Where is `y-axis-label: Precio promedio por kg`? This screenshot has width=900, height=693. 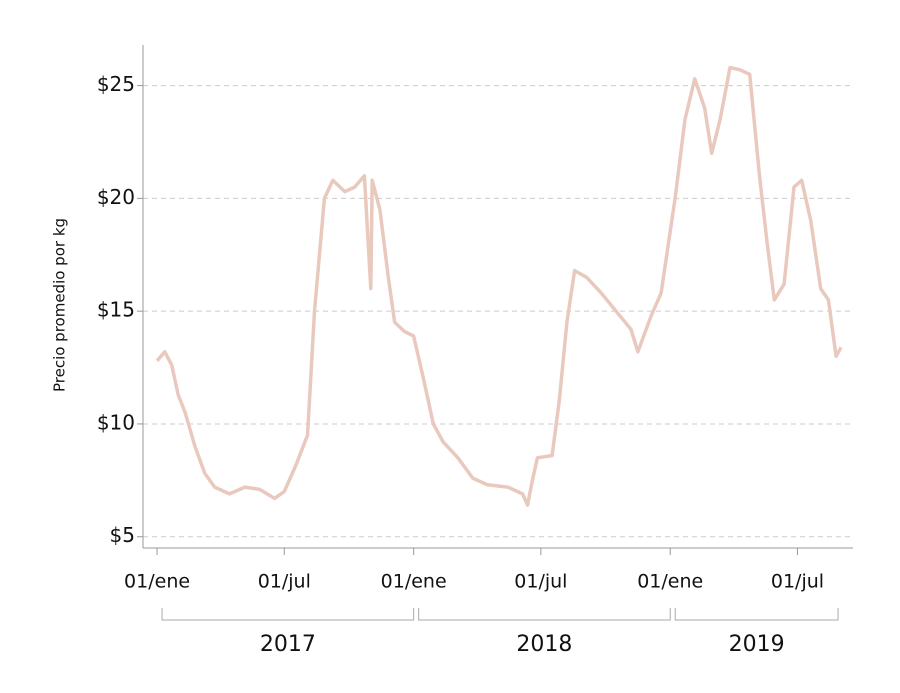 y-axis-label: Precio promedio por kg is located at coordinates (60, 305).